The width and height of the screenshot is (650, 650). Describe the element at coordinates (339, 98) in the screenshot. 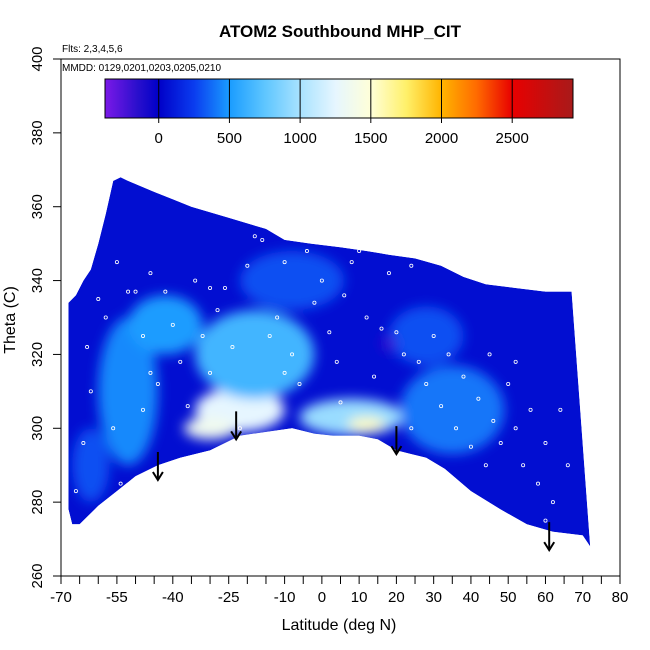

I see `colorbar-gradient` at that location.